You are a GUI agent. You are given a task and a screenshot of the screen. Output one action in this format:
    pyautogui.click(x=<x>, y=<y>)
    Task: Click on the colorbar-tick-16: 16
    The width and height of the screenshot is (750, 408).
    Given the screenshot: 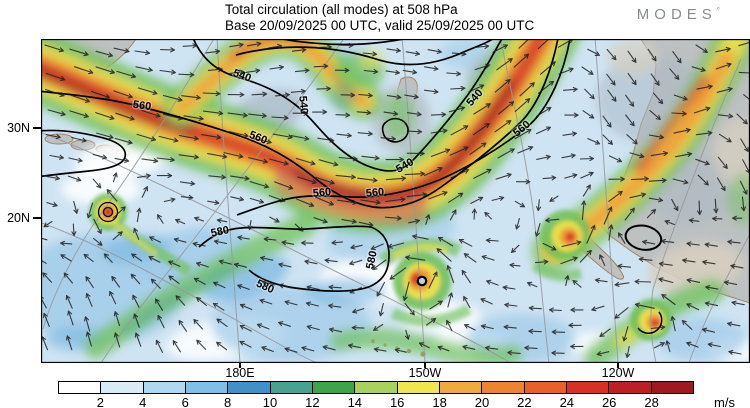 What is the action you would take?
    pyautogui.click(x=397, y=401)
    